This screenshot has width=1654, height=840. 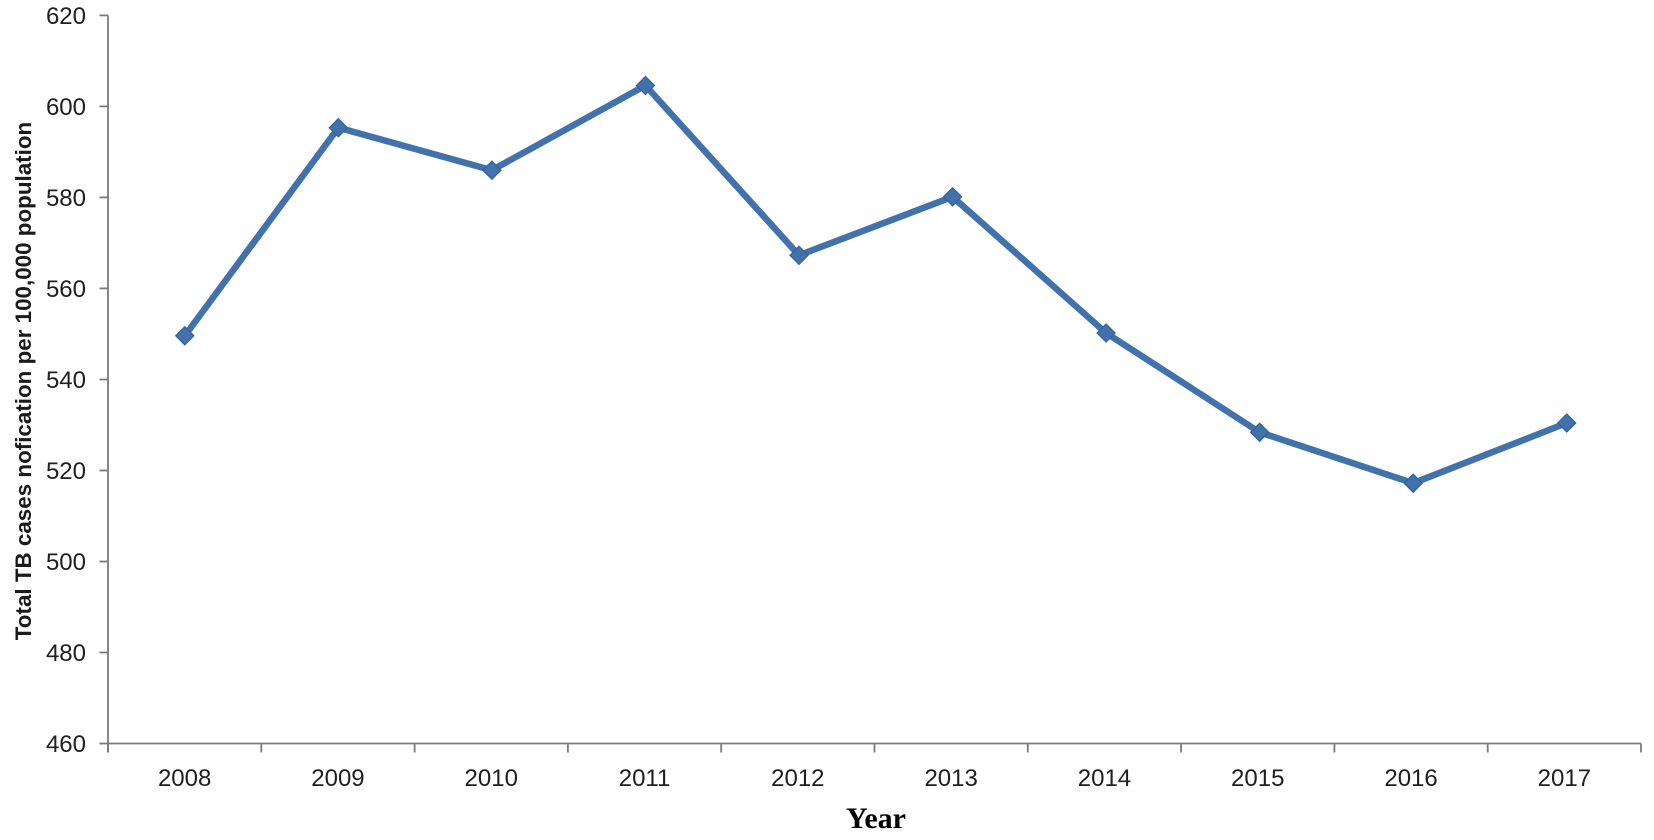 What do you see at coordinates (66, 107) in the screenshot?
I see `svg-text: 600` at bounding box center [66, 107].